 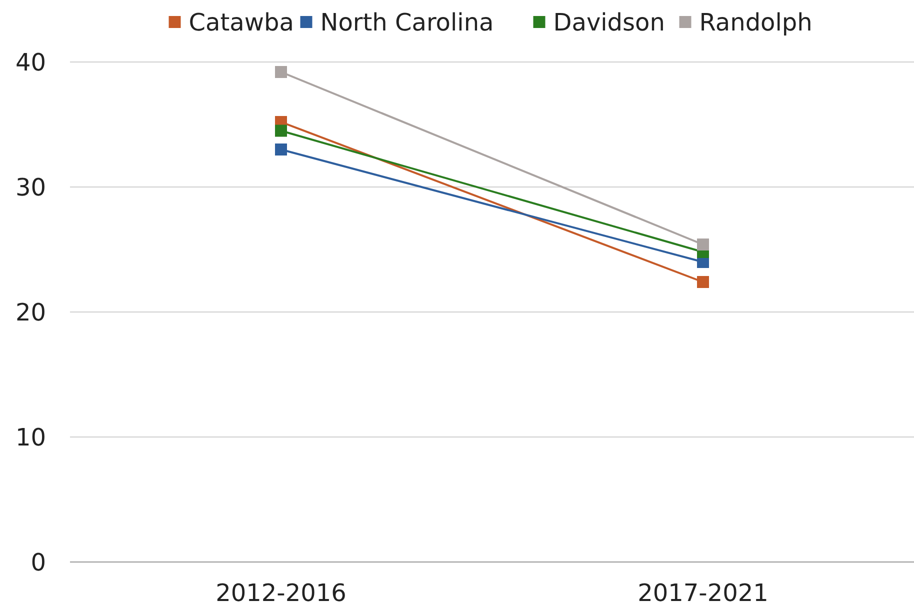 I want to click on y-tick-label: 10, so click(x=30, y=437).